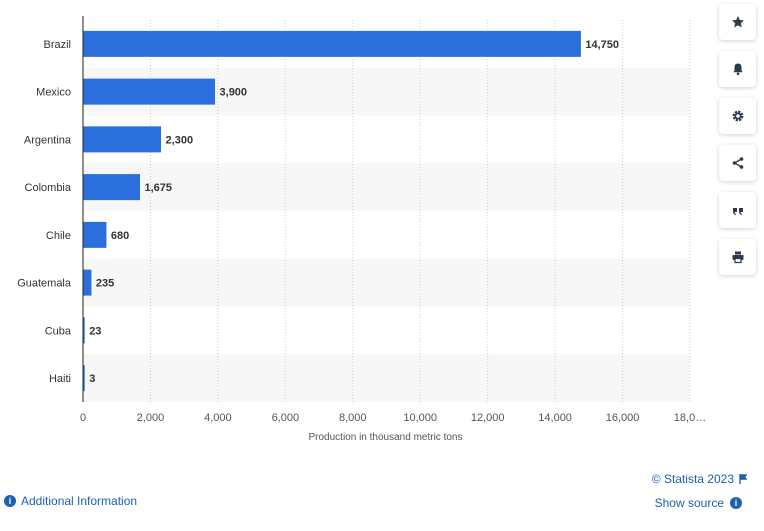 This screenshot has width=764, height=531. Describe the element at coordinates (44, 284) in the screenshot. I see `category-label: Guatemala` at that location.